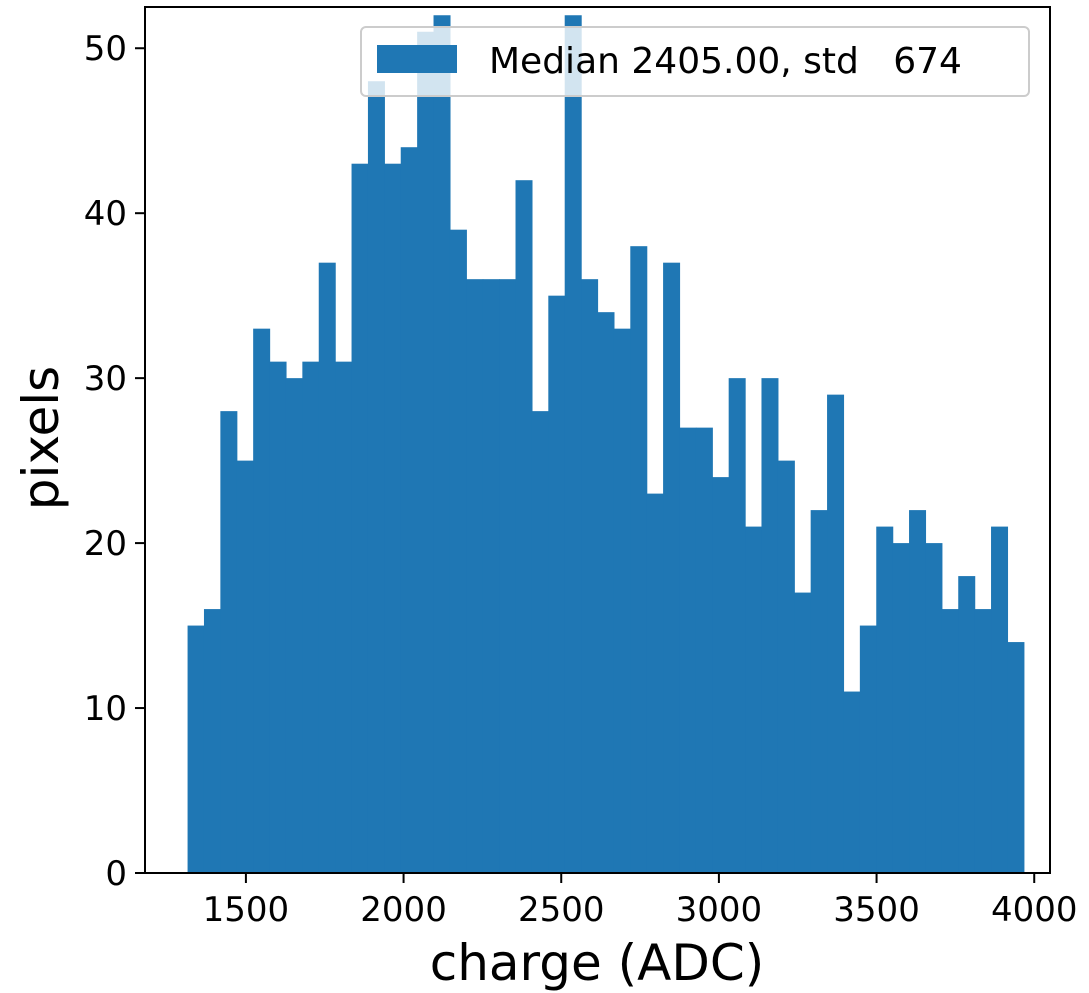  I want to click on x-tick-label: 2500, so click(561, 910).